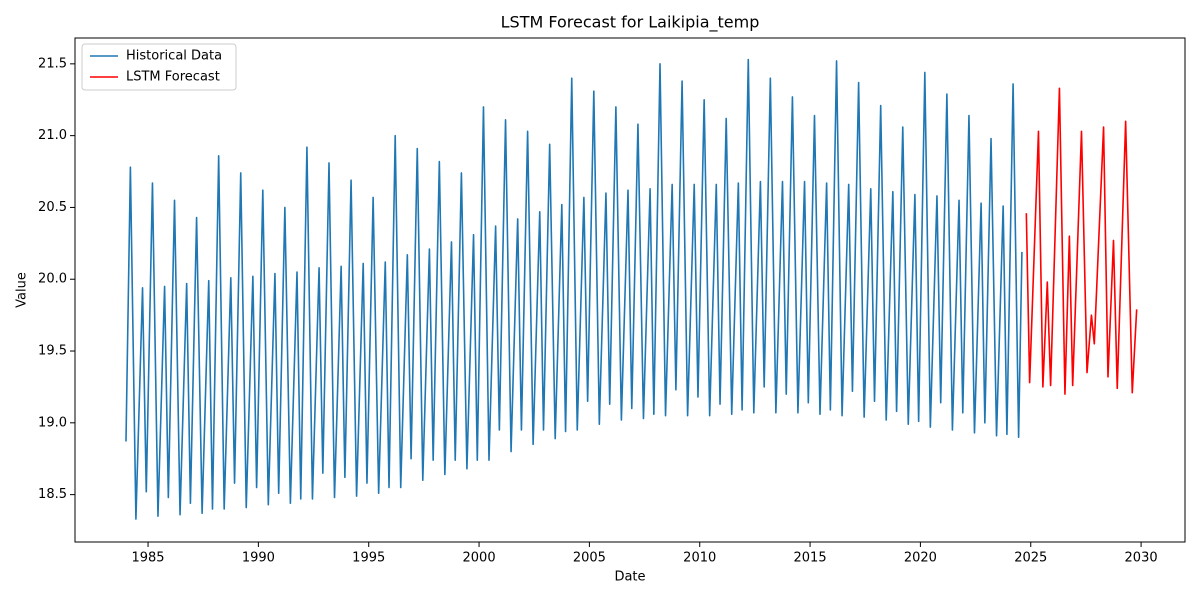  I want to click on series-line, so click(1081, 241).